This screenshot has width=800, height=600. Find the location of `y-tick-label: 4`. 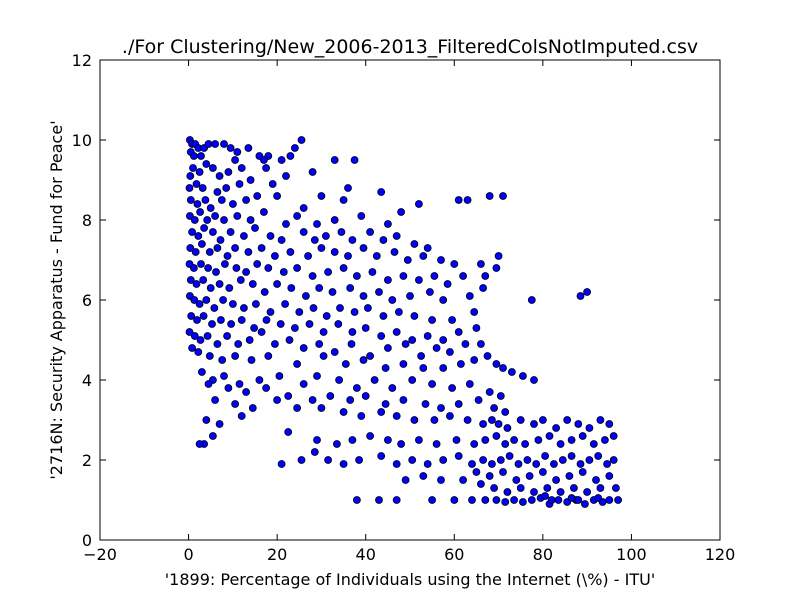

y-tick-label: 4 is located at coordinates (87, 380).